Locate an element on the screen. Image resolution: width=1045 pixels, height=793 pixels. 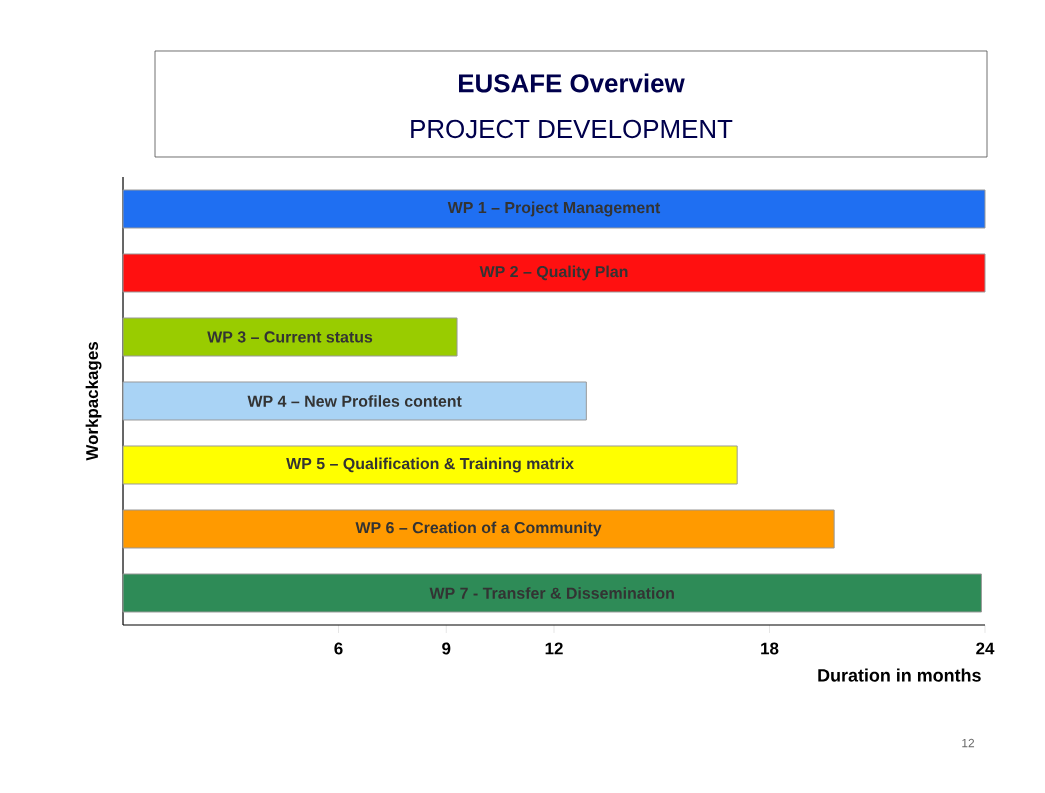
y-tick-label: WP 6 – Creation of a Community is located at coordinates (478, 529).